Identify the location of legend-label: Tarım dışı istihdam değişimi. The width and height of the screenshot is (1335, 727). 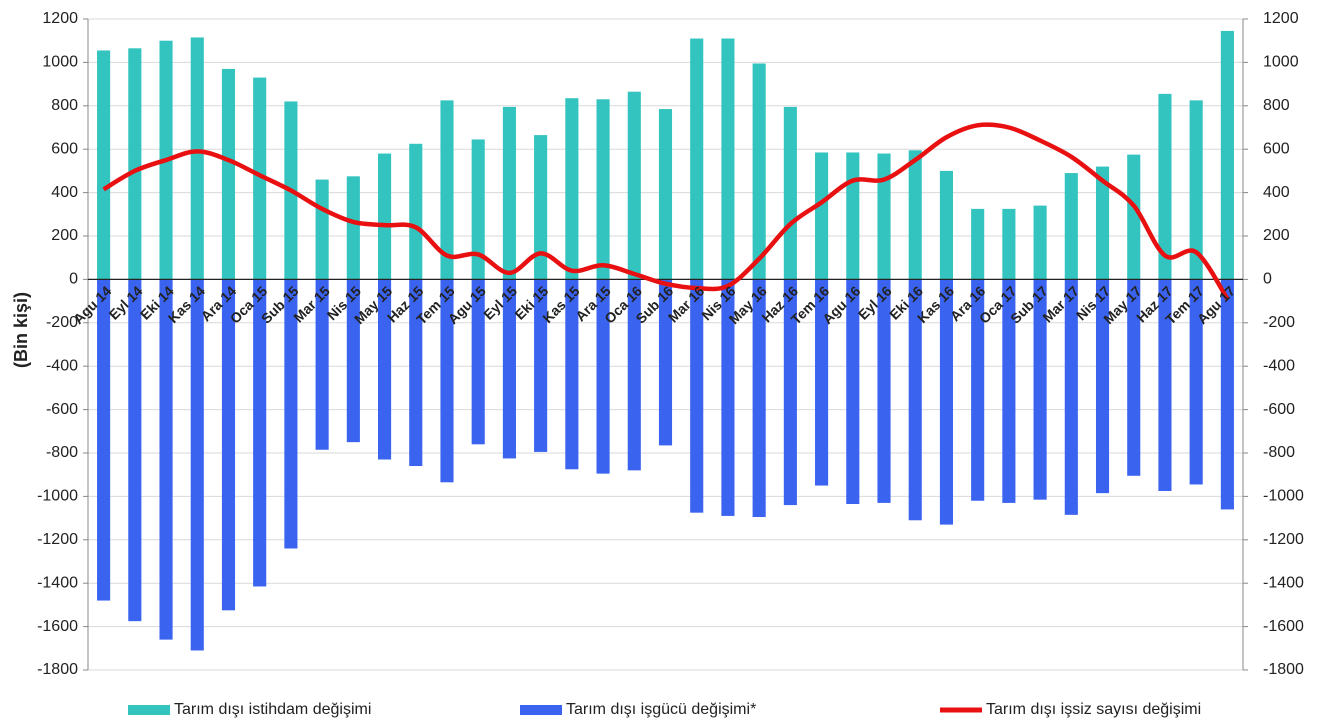
(272, 709).